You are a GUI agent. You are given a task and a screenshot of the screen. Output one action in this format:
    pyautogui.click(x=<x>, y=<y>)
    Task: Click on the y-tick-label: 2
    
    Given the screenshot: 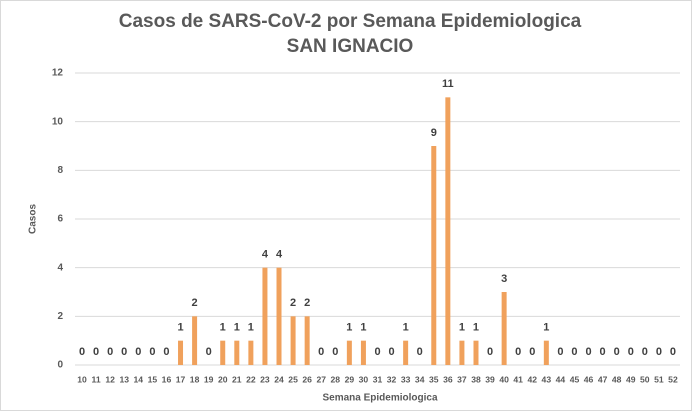 What is the action you would take?
    pyautogui.click(x=60, y=316)
    